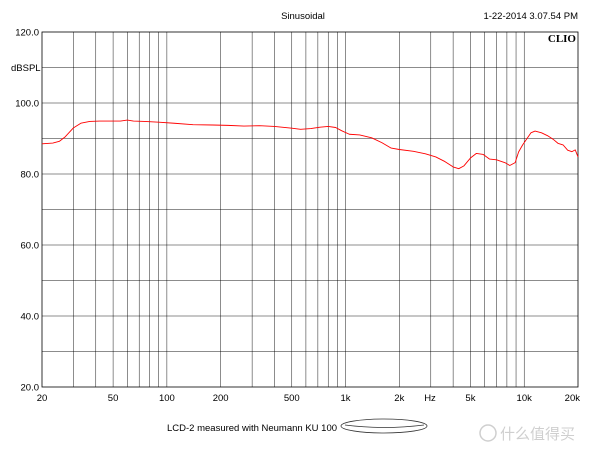 The width and height of the screenshot is (600, 450). I want to click on watermark-text: 什么值得买, so click(537, 434).